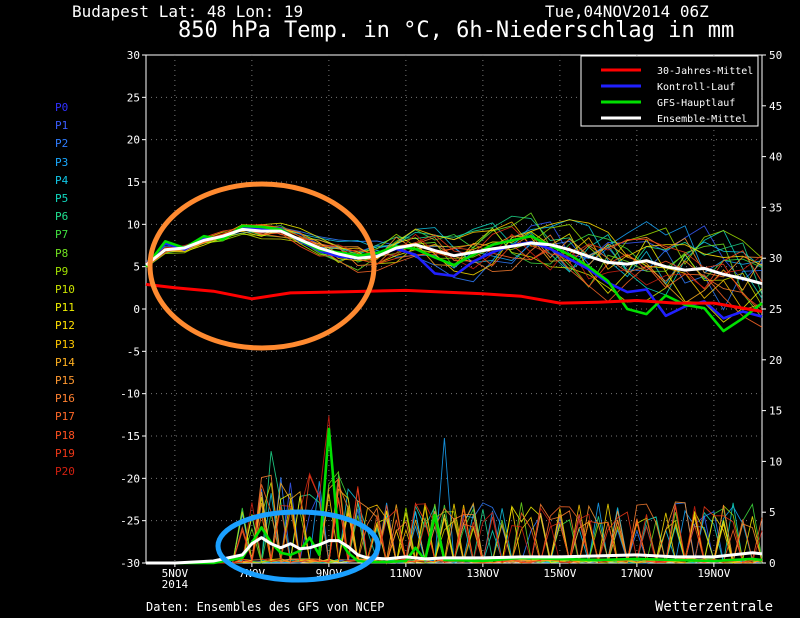 The width and height of the screenshot is (800, 618). I want to click on x-tick-label: 5NOV, so click(175, 573).